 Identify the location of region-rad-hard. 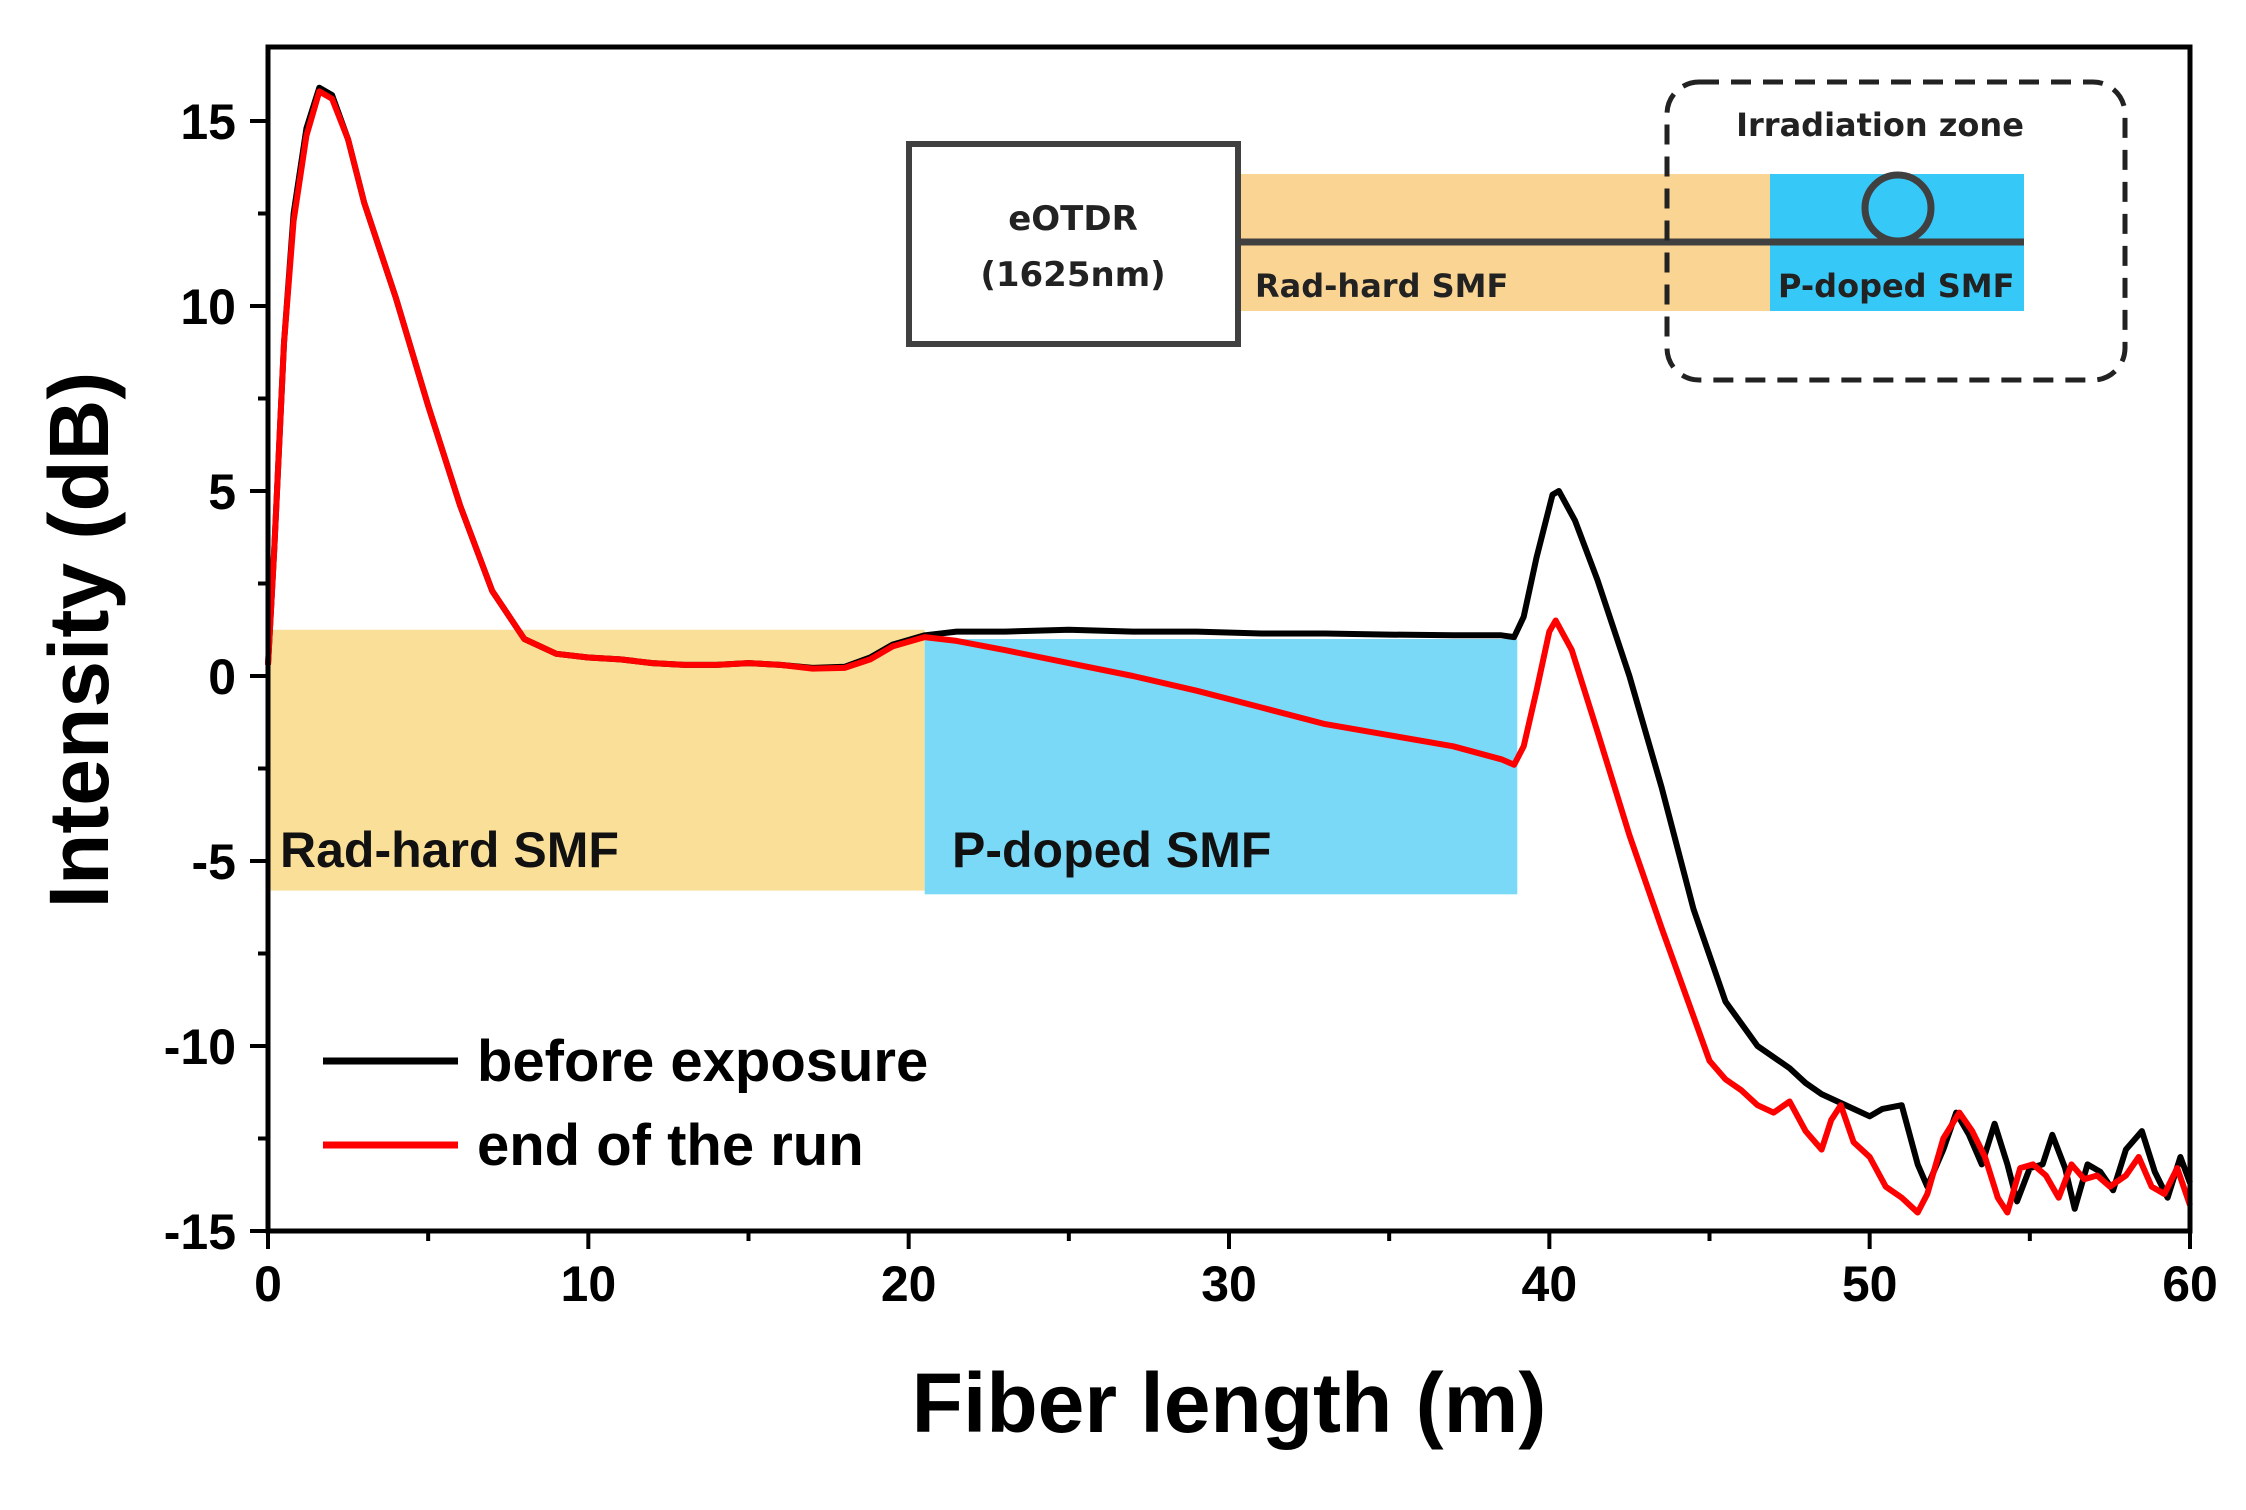
(596, 760).